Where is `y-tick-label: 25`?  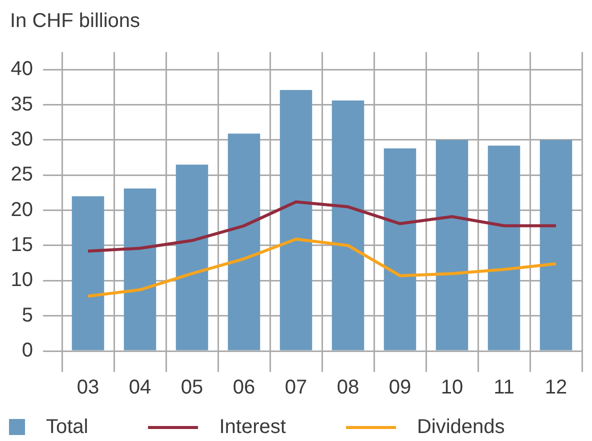 y-tick-label: 25 is located at coordinates (21, 175).